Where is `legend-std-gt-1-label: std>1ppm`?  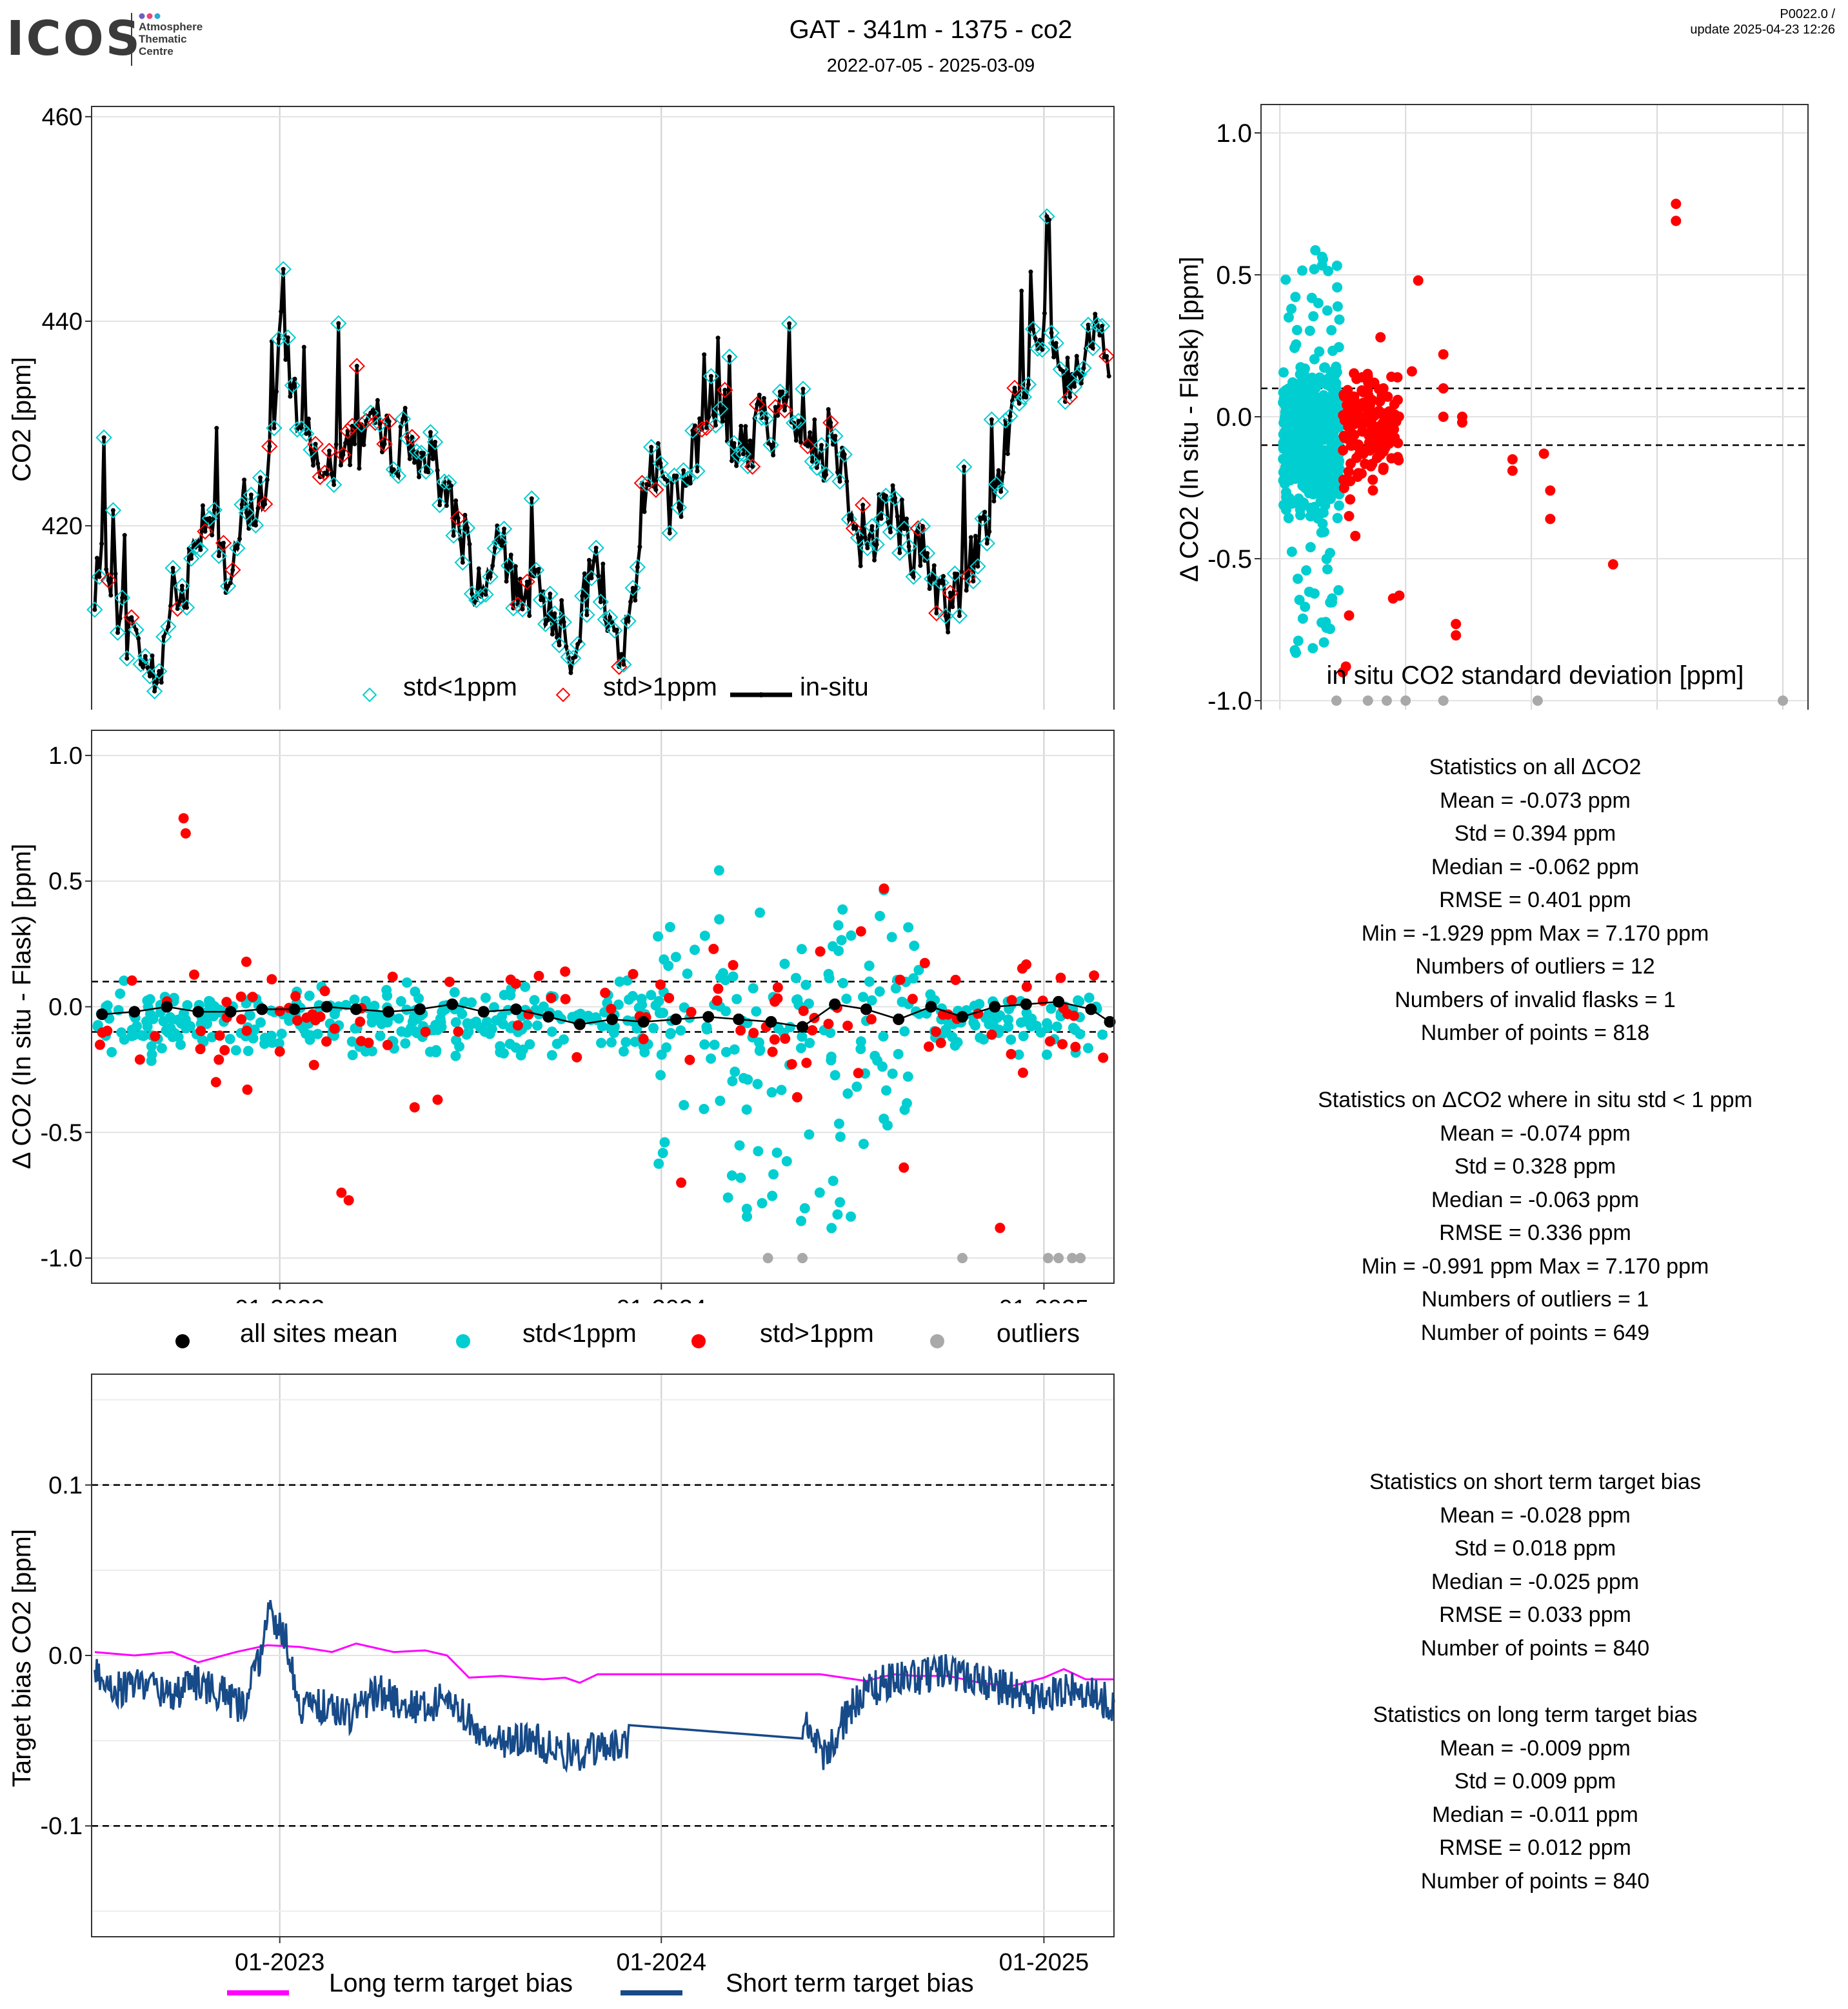
legend-std-gt-1-label: std>1ppm is located at coordinates (660, 687).